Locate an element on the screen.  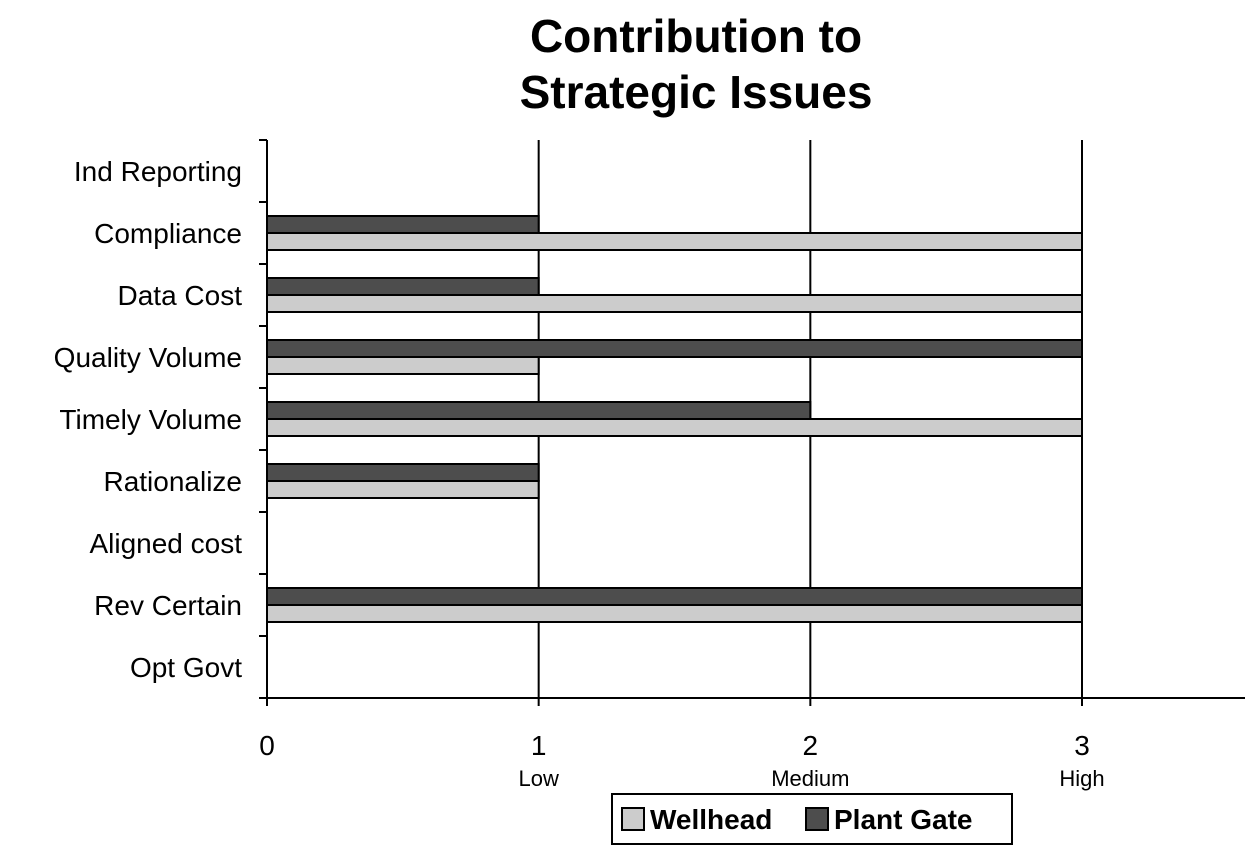
x-tick-sublabel-3: High is located at coordinates (1081, 778).